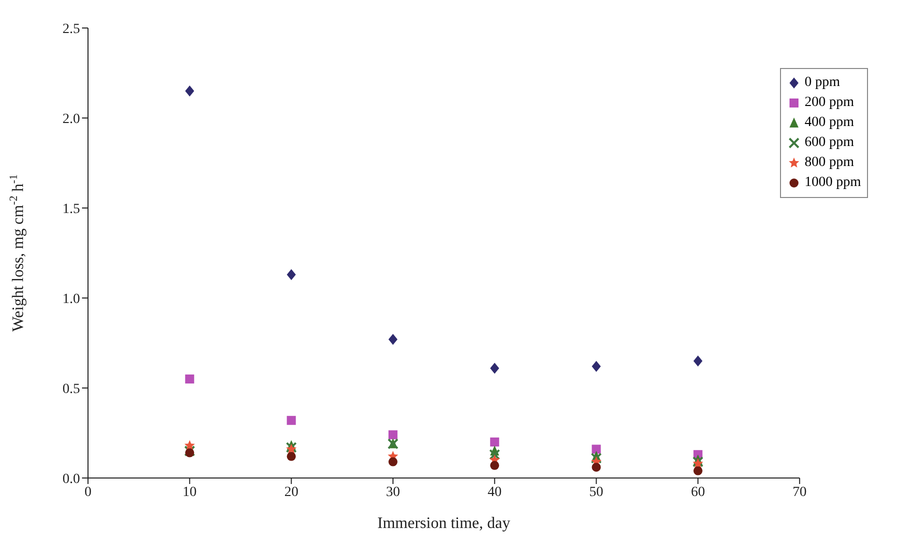  I want to click on x-tick-label: 60, so click(697, 492).